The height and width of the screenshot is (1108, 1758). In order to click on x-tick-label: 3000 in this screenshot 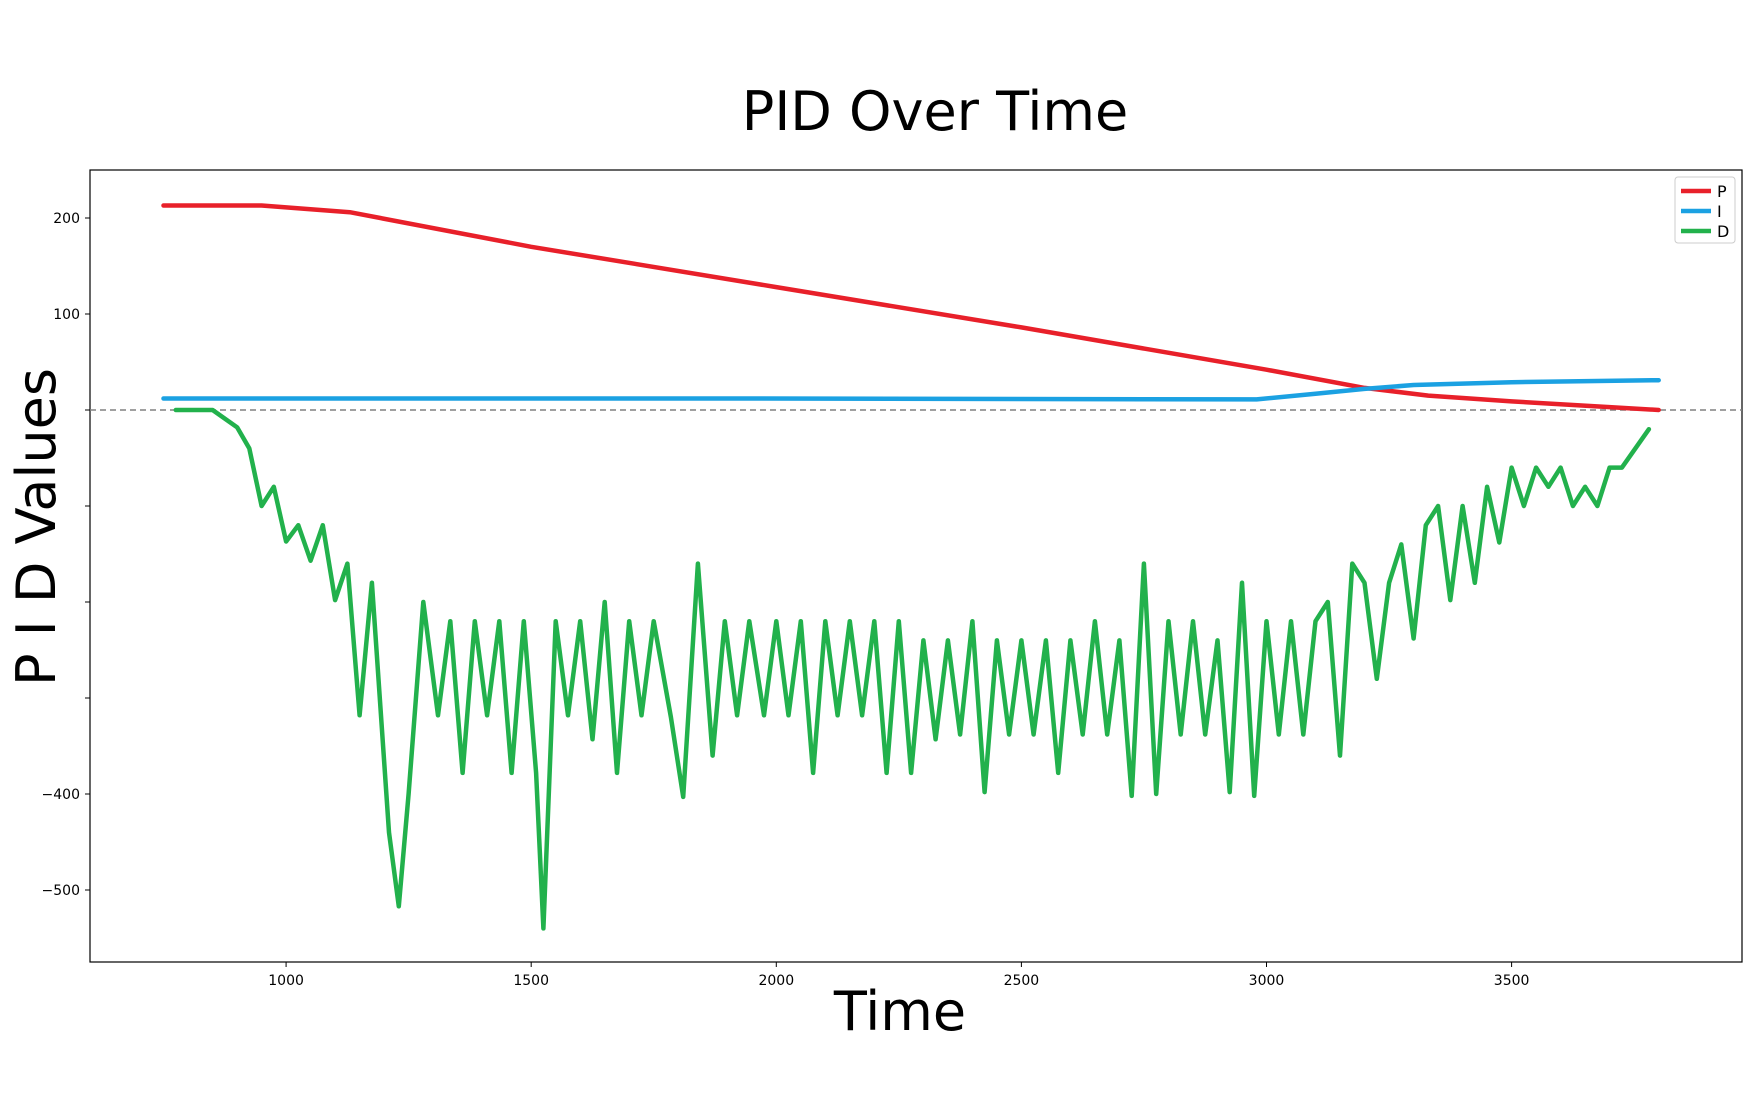, I will do `click(1267, 981)`.